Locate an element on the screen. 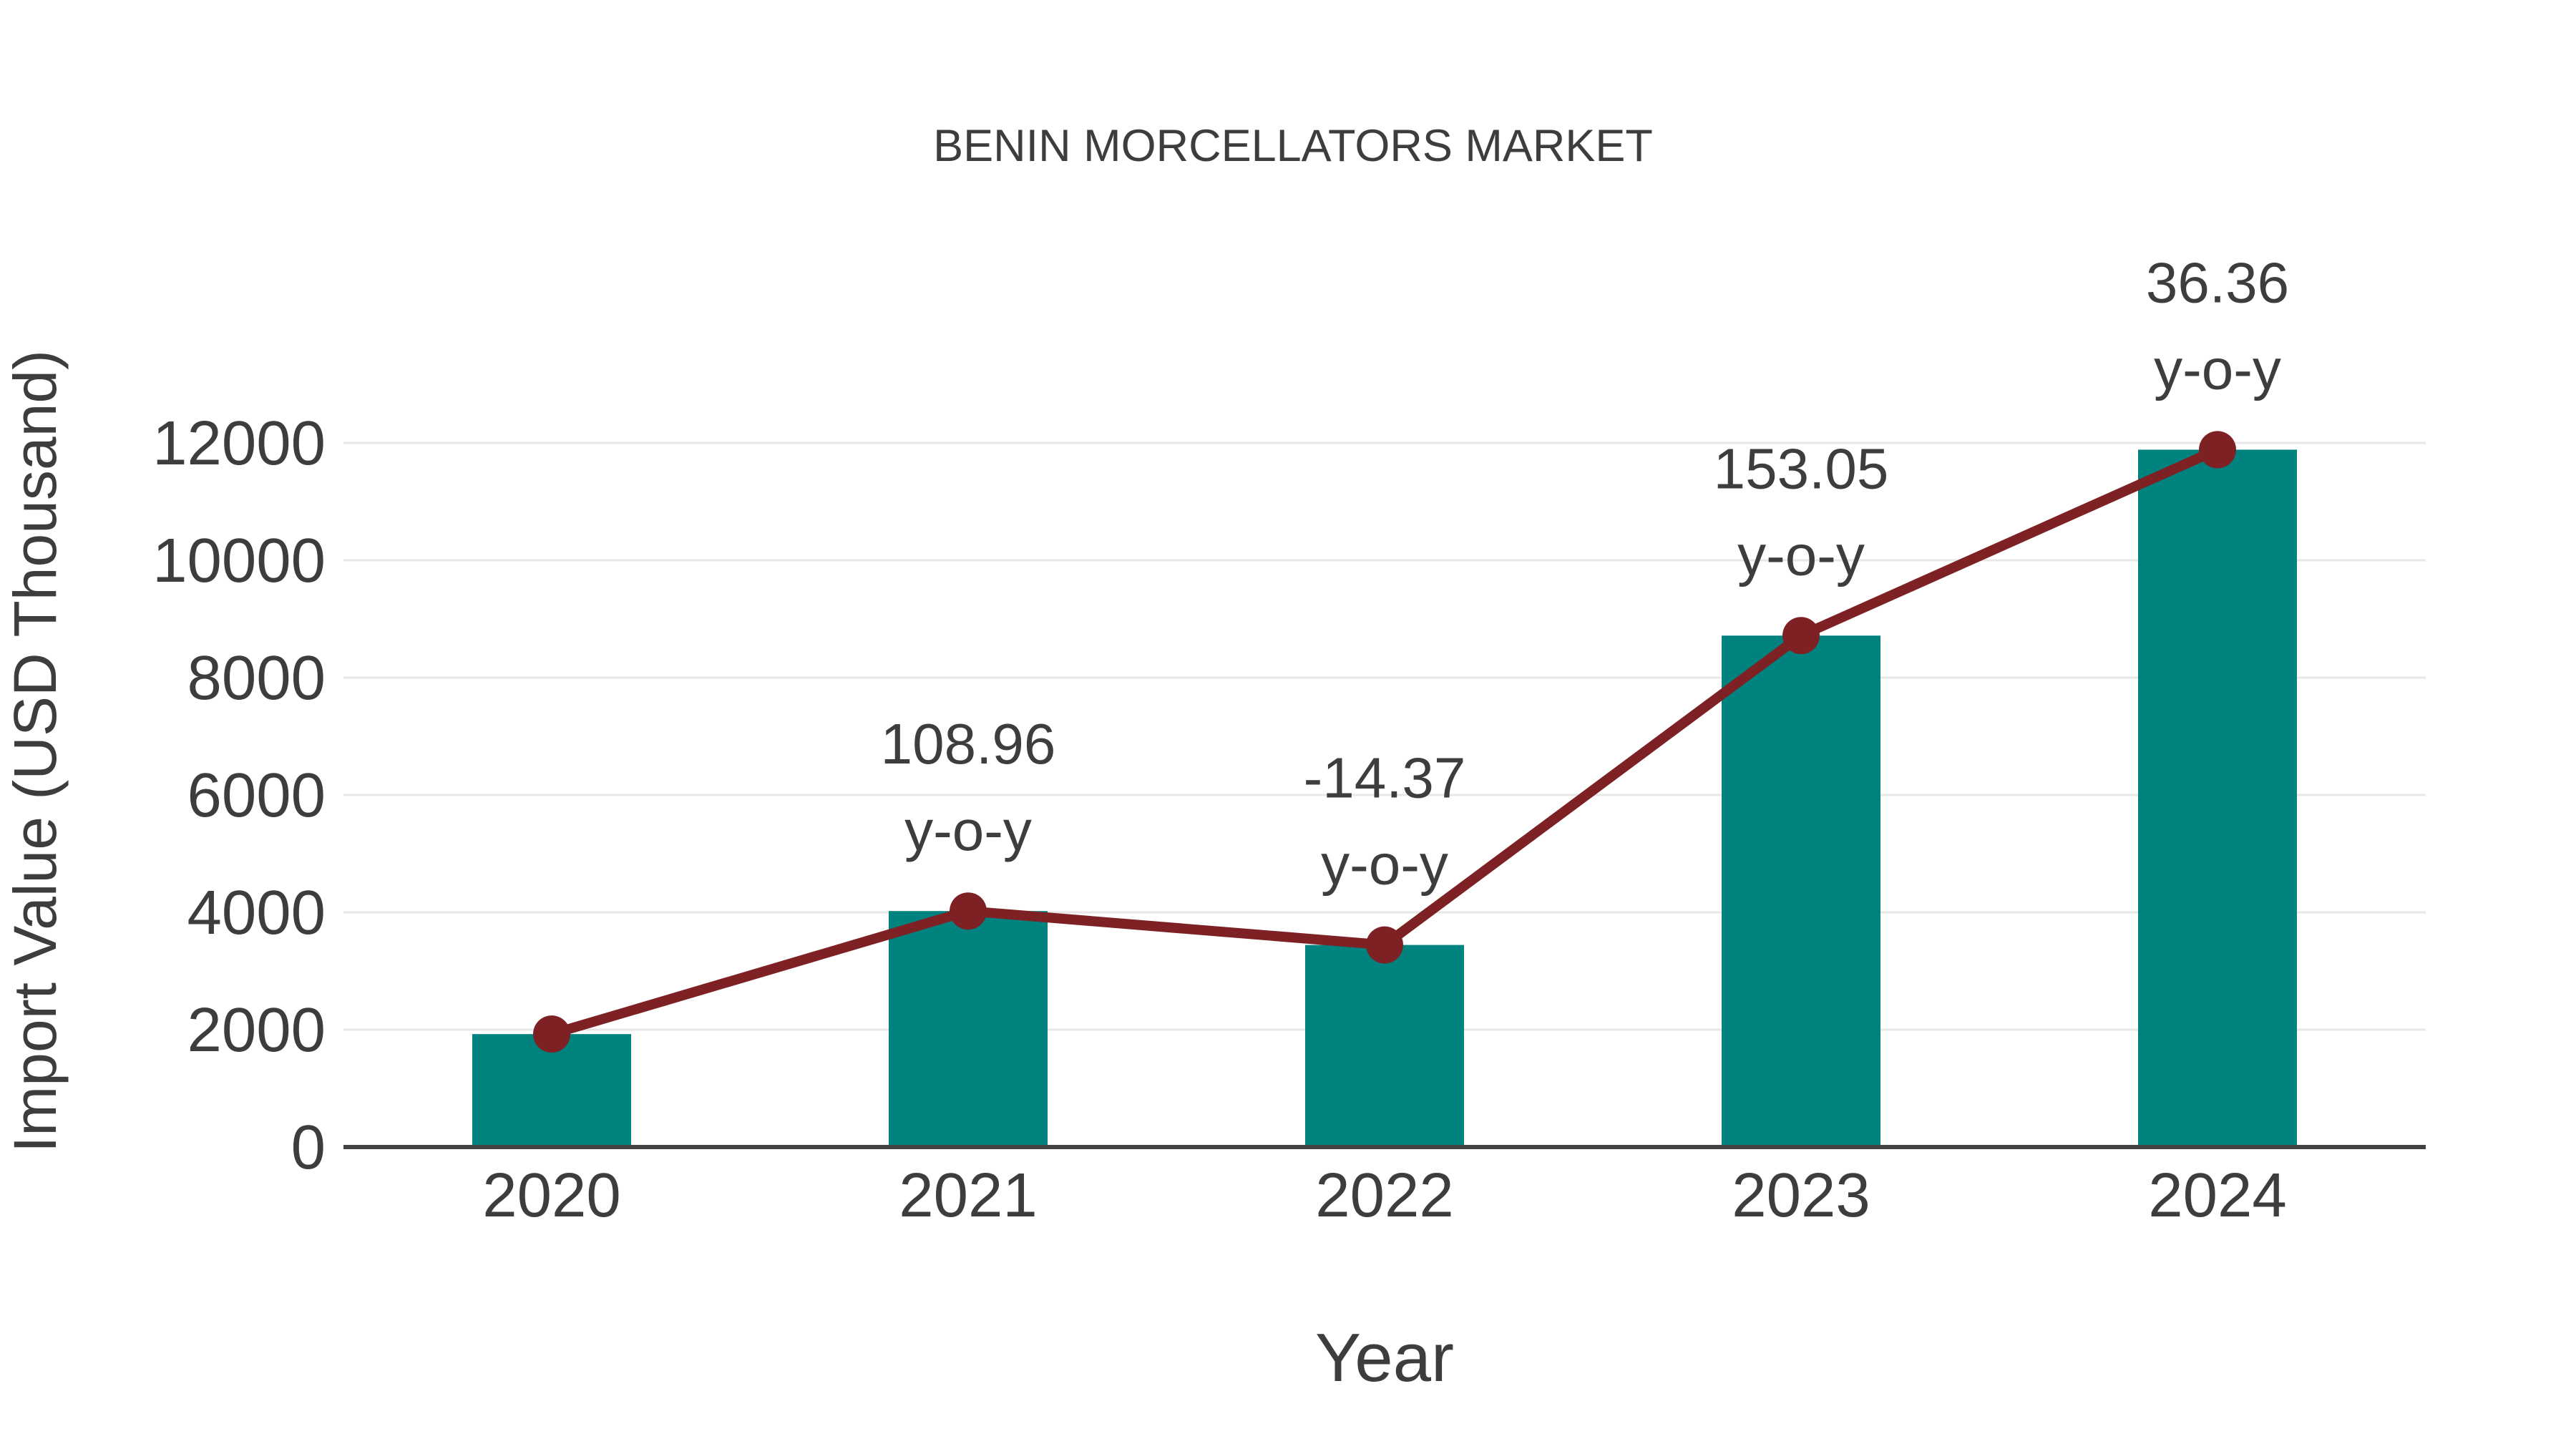 The height and width of the screenshot is (1449, 2576). y-tick-label: 0 is located at coordinates (308, 1147).